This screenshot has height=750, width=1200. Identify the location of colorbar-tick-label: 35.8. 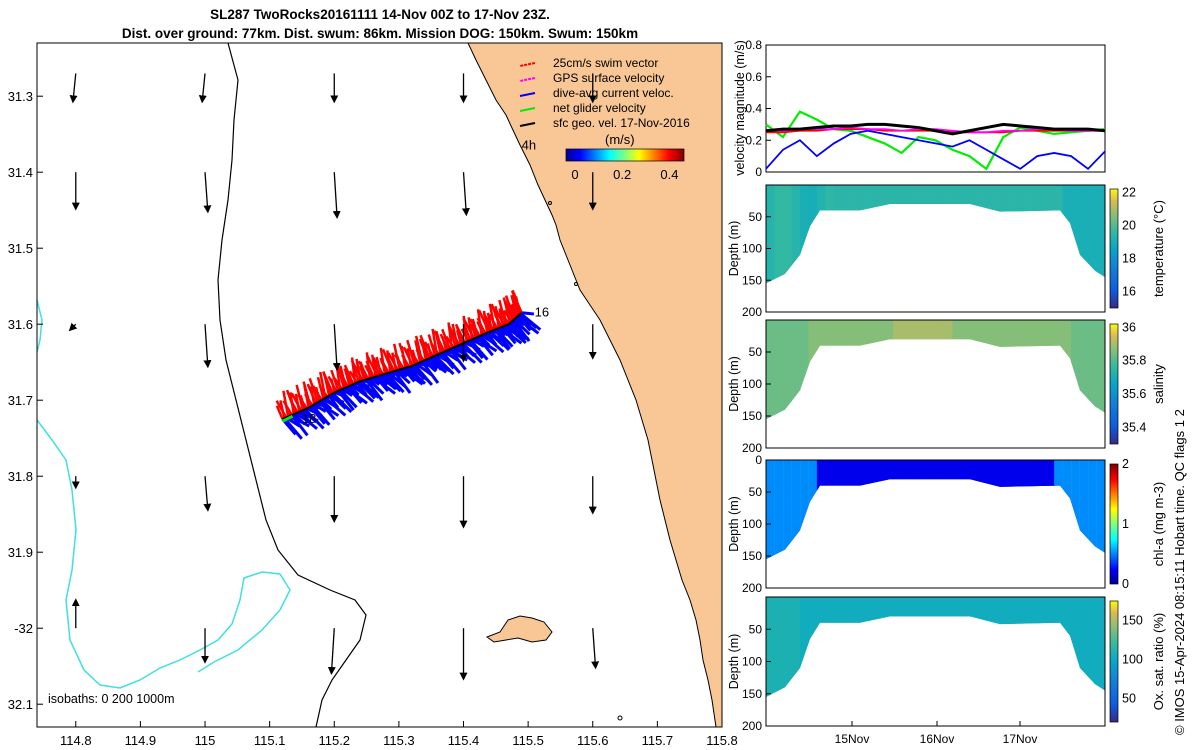
(1134, 361).